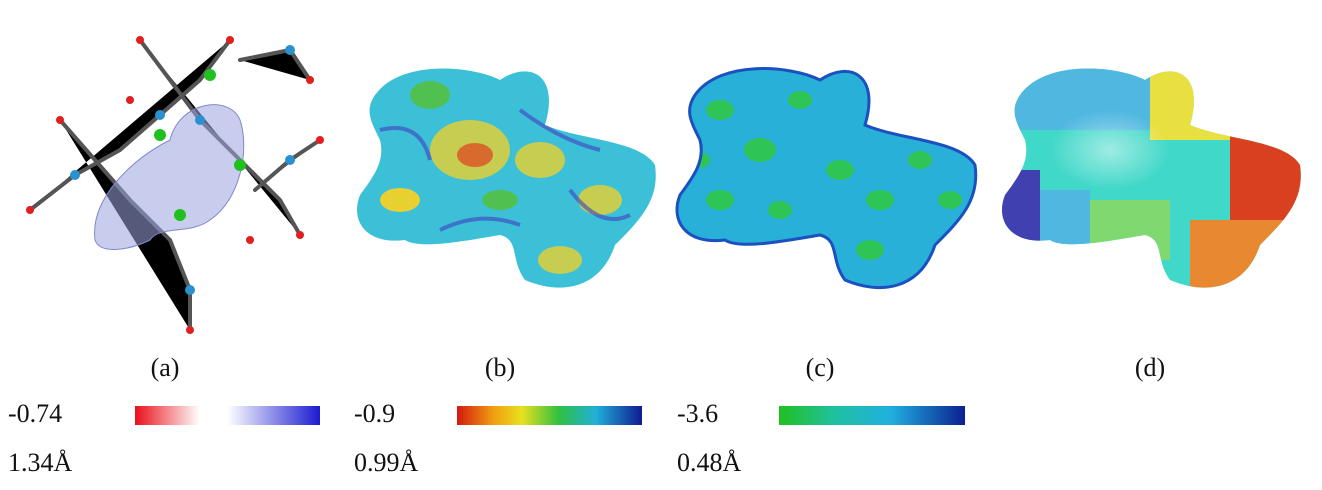 This screenshot has width=1322, height=490. What do you see at coordinates (40, 462) in the screenshot?
I see `scale-distance: 1.34Å` at bounding box center [40, 462].